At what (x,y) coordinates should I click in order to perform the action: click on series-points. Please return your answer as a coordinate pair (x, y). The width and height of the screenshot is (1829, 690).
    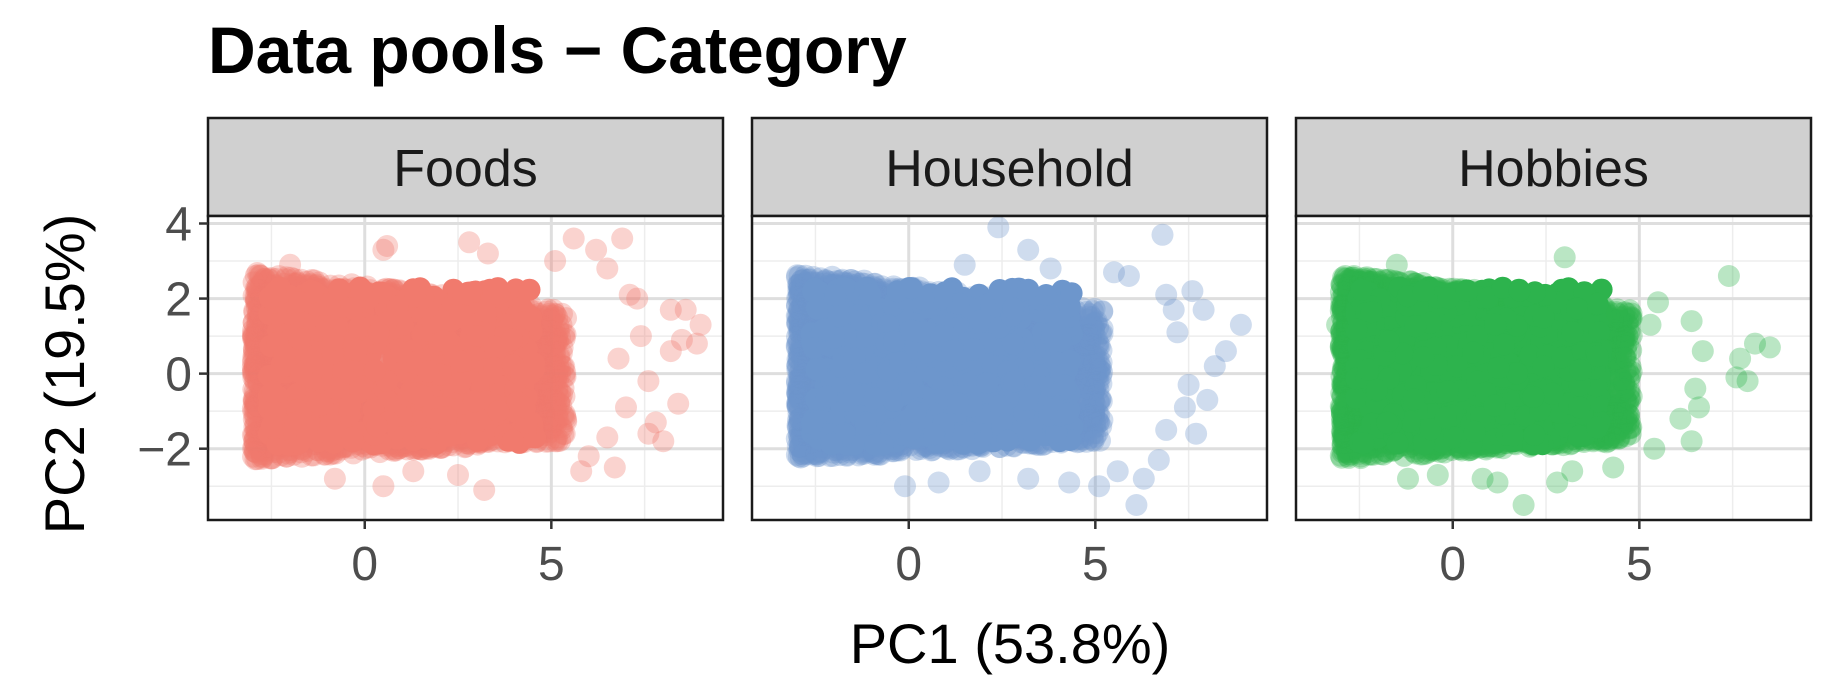
    Looking at the image, I should click on (476, 364).